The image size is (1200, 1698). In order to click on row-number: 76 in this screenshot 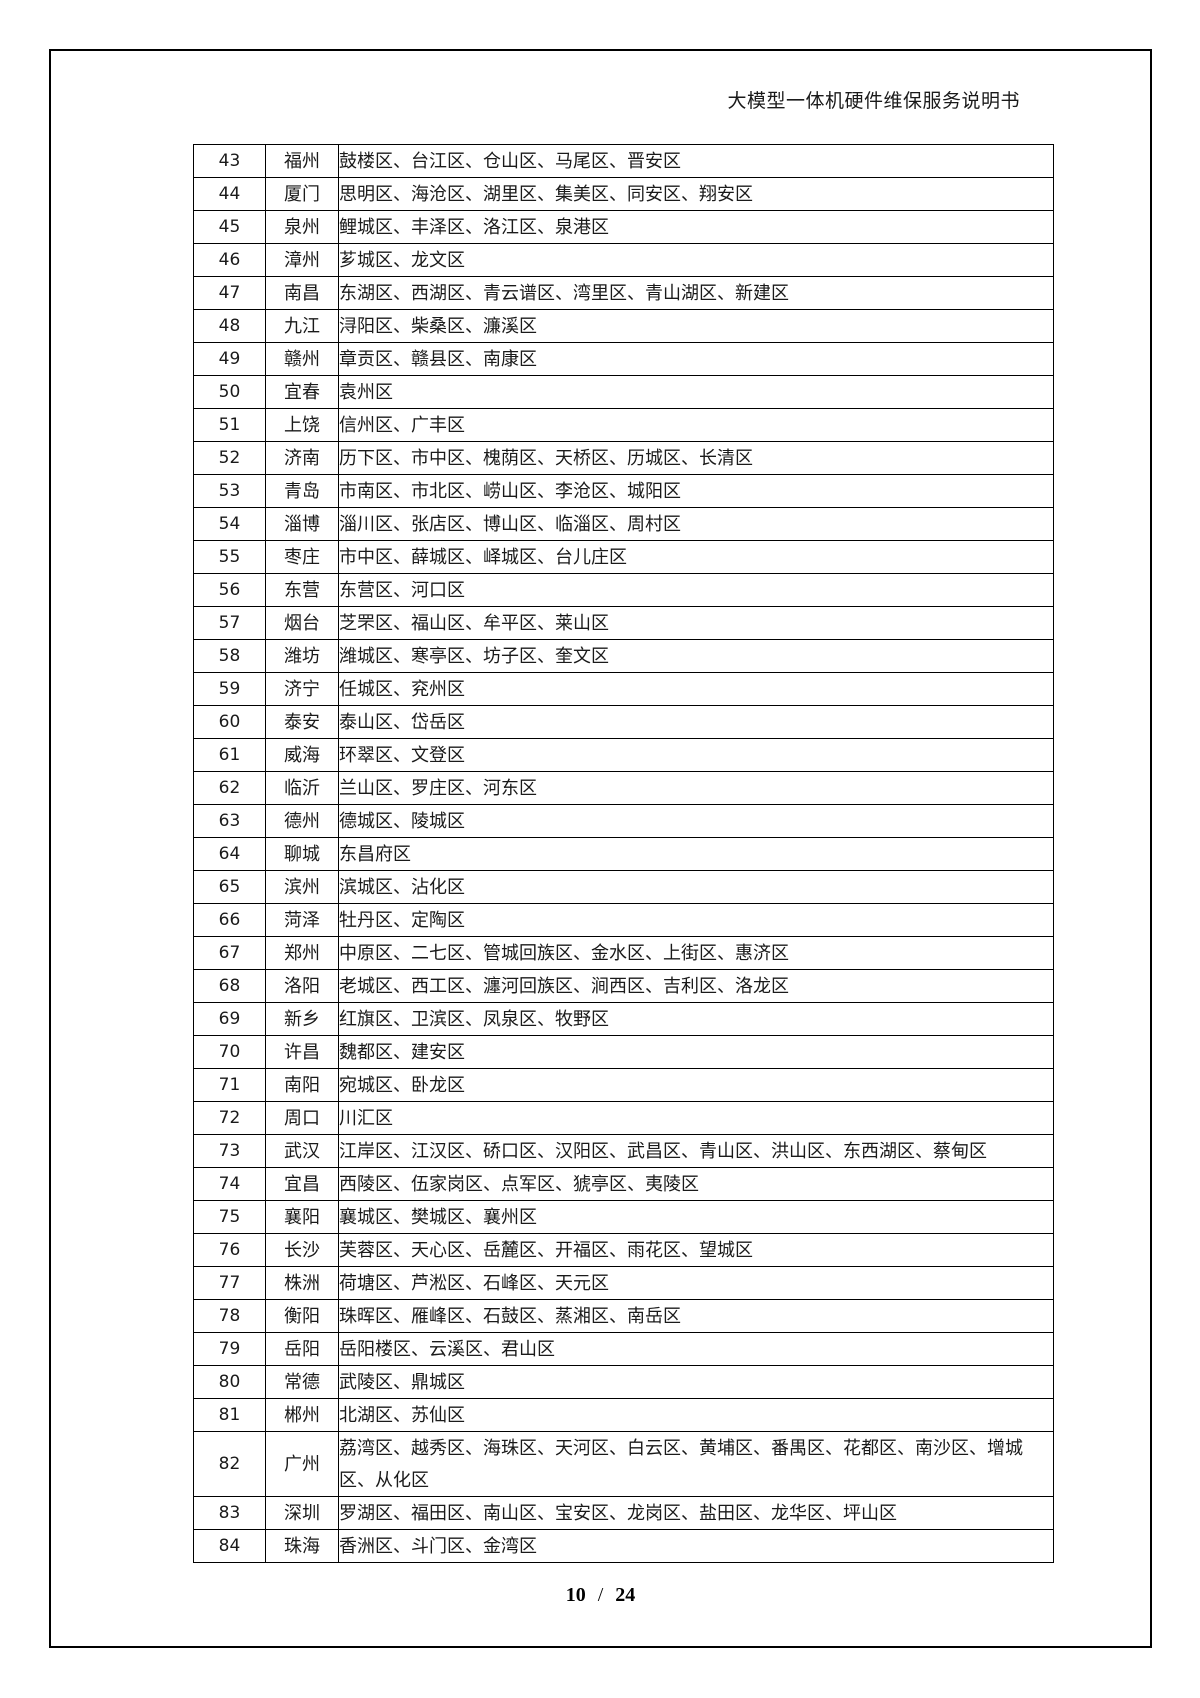, I will do `click(229, 1250)`.